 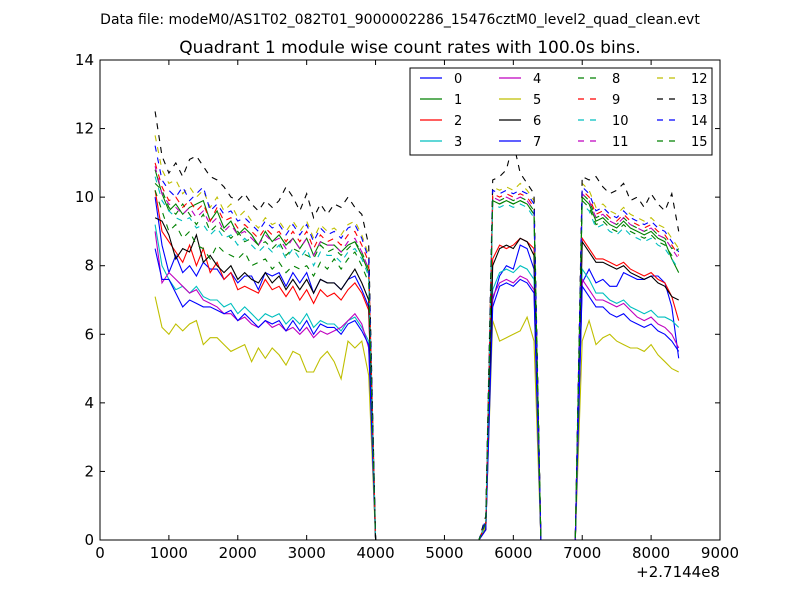 I want to click on legend-label-2: 2, so click(x=458, y=121).